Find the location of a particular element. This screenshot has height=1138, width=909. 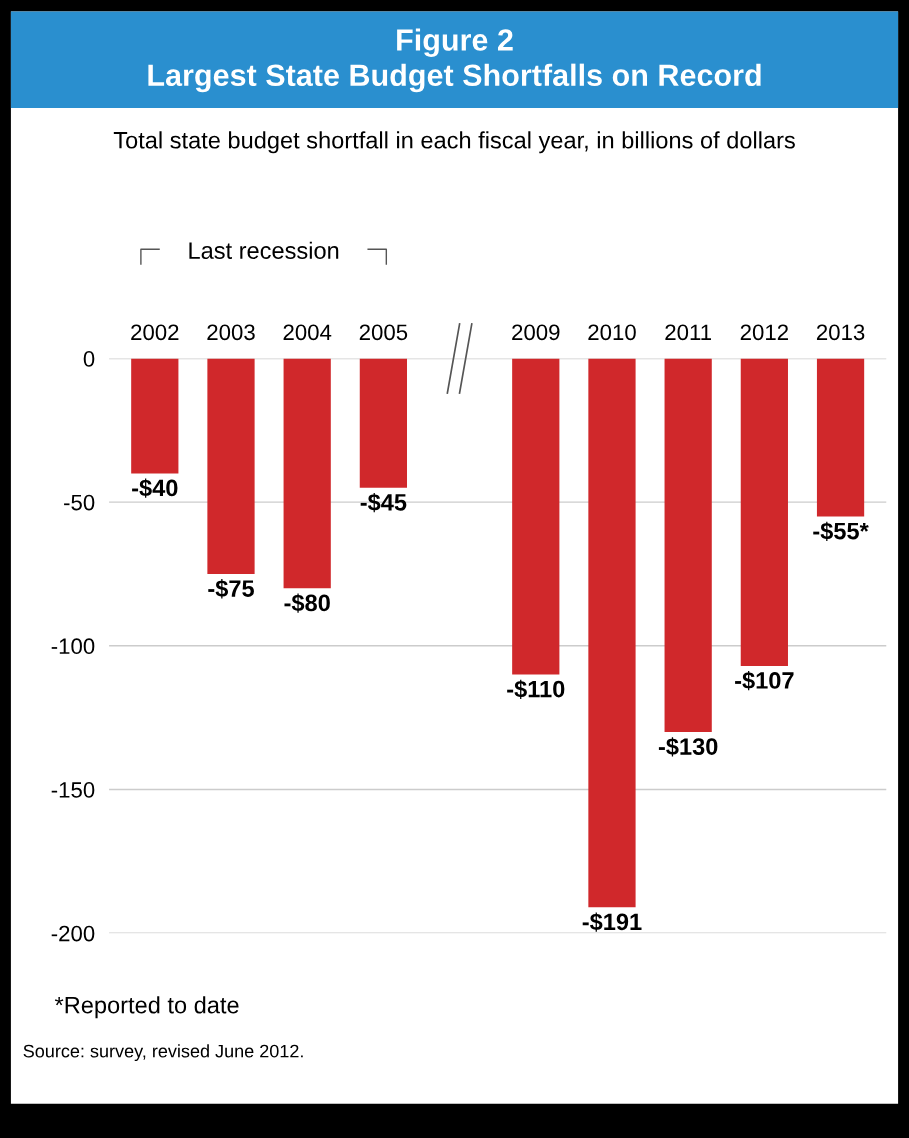

data-label: -$40 is located at coordinates (155, 488).